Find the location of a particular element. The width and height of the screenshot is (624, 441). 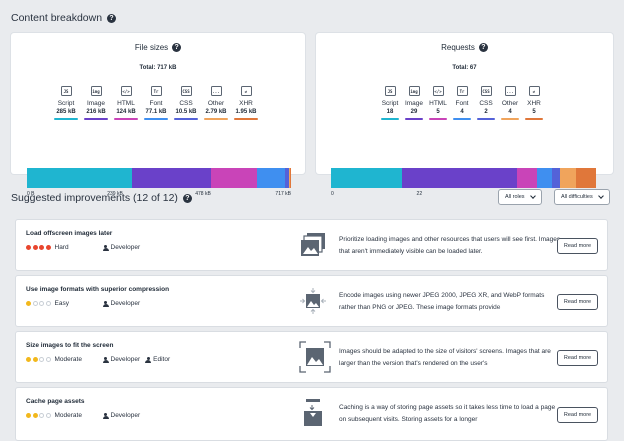

type-name: Script is located at coordinates (390, 103).